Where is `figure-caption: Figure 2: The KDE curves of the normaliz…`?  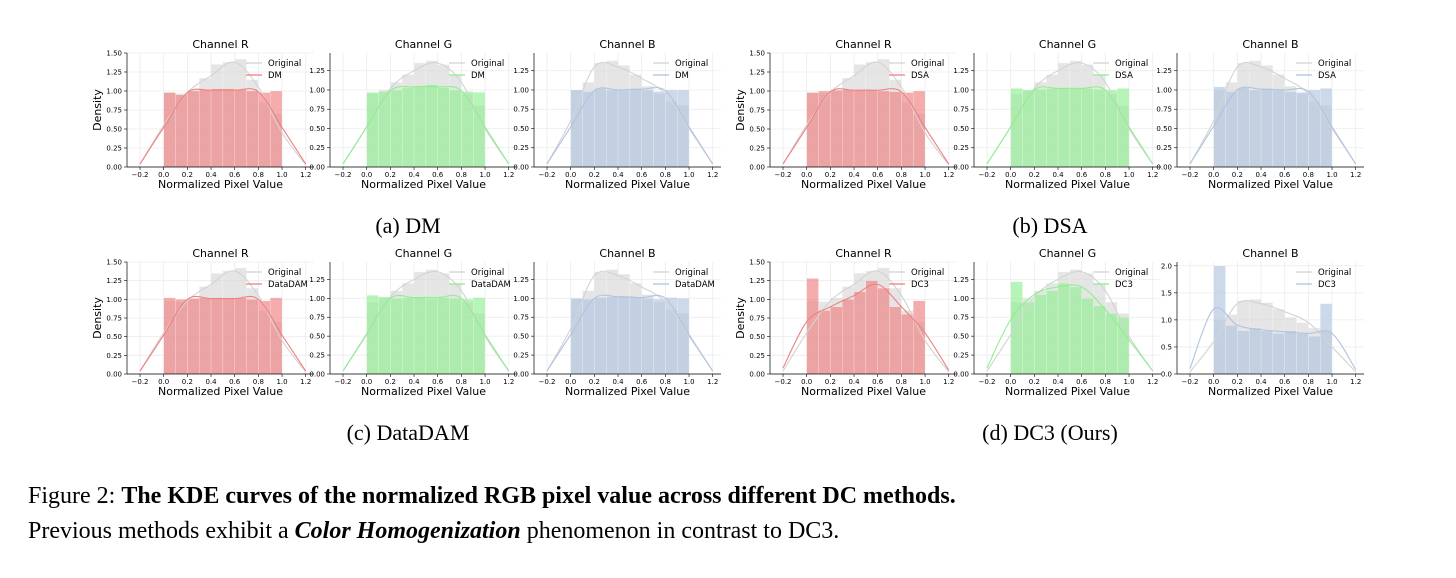
figure-caption: Figure 2: The KDE curves of the normaliz… is located at coordinates (492, 496).